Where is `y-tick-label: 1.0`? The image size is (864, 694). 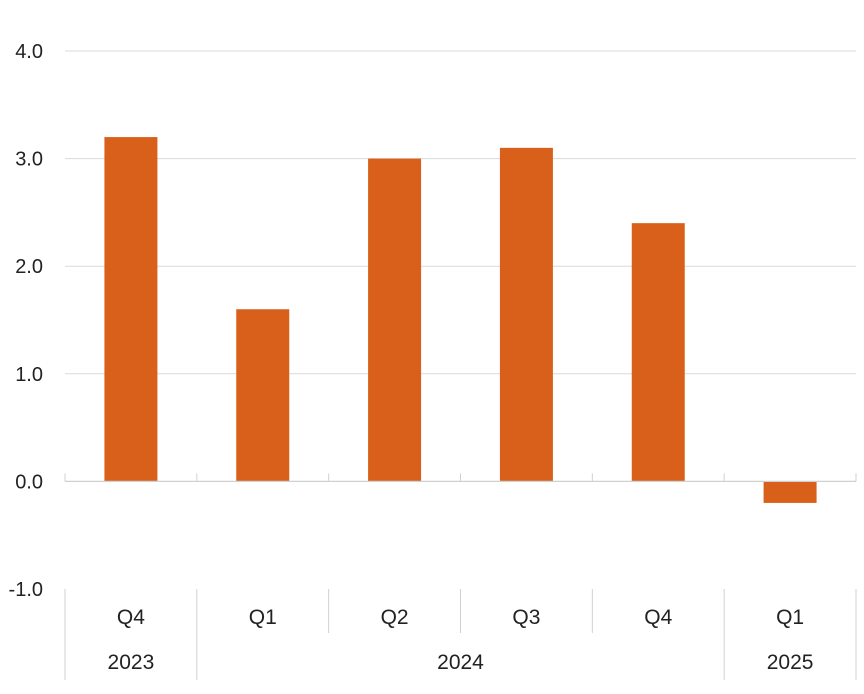 y-tick-label: 1.0 is located at coordinates (29, 375).